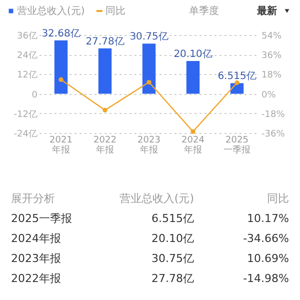 The height and width of the screenshot is (300, 300). I want to click on data-label: 32.68亿, so click(61, 34).